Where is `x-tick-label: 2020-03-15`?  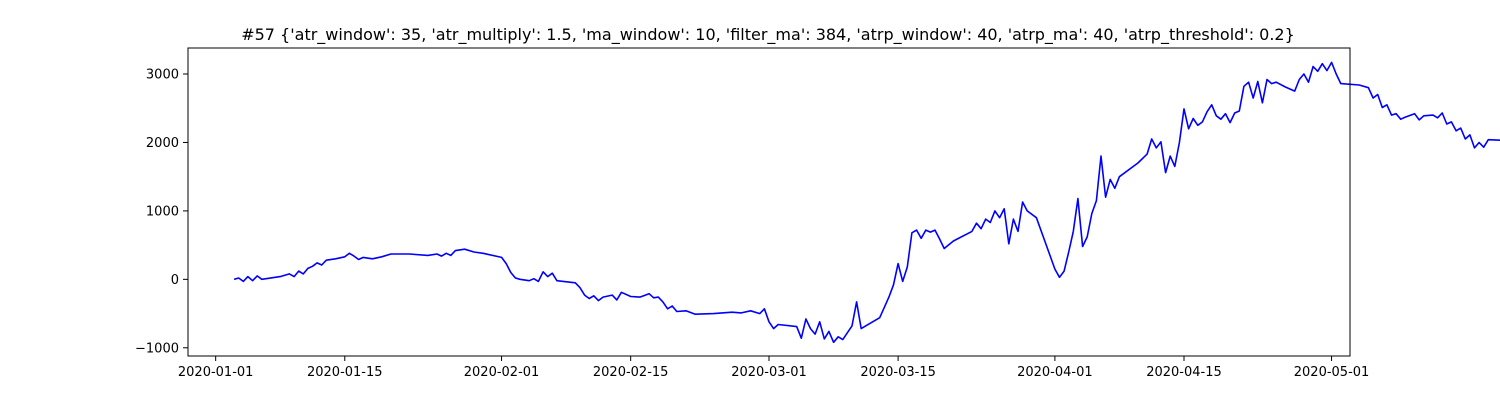 x-tick-label: 2020-03-15 is located at coordinates (898, 372).